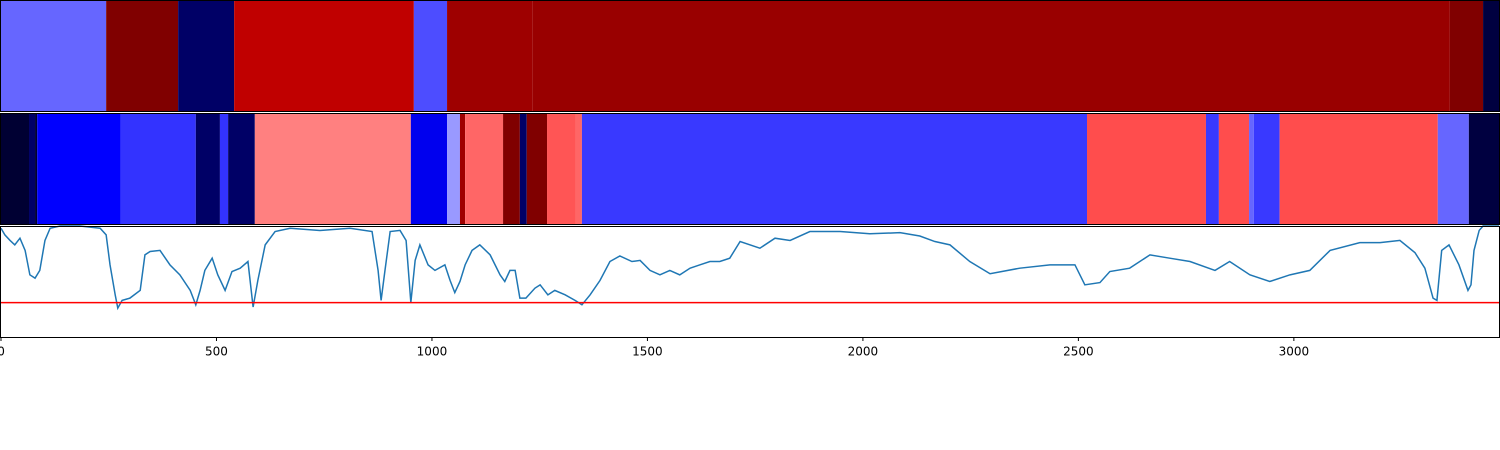 The image size is (1500, 450). Describe the element at coordinates (1294, 352) in the screenshot. I see `x-tick-label: 3000` at that location.